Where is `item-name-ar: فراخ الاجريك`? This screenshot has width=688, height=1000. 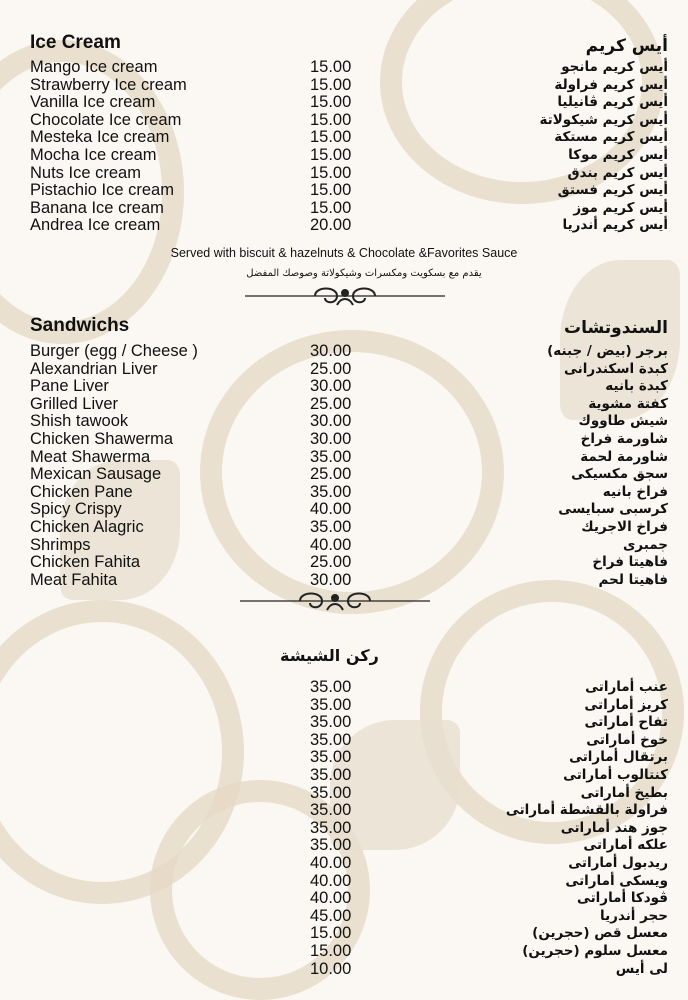
item-name-ar: فراخ الاجريك is located at coordinates (624, 527).